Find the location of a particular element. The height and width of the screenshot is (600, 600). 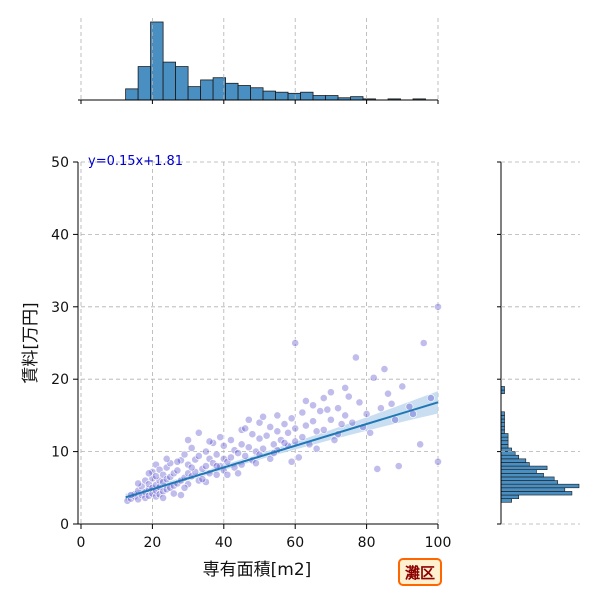

y-tick-label: 50 is located at coordinates (60, 163).